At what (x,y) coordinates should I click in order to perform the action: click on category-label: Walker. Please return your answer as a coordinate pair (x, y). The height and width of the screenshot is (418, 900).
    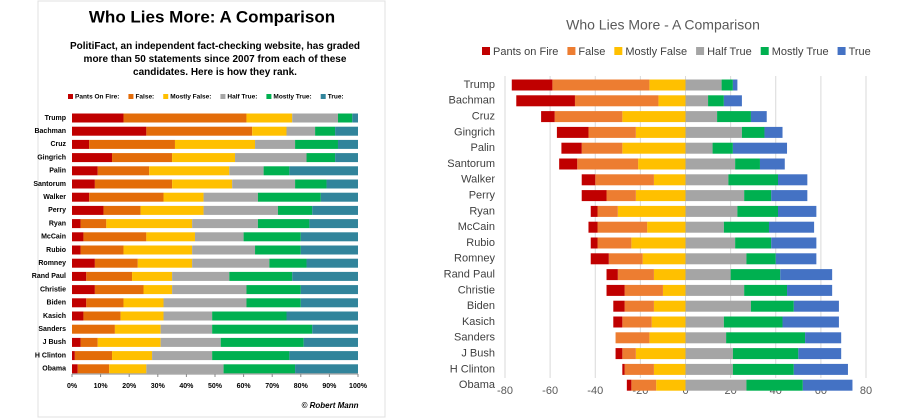
    Looking at the image, I should click on (478, 180).